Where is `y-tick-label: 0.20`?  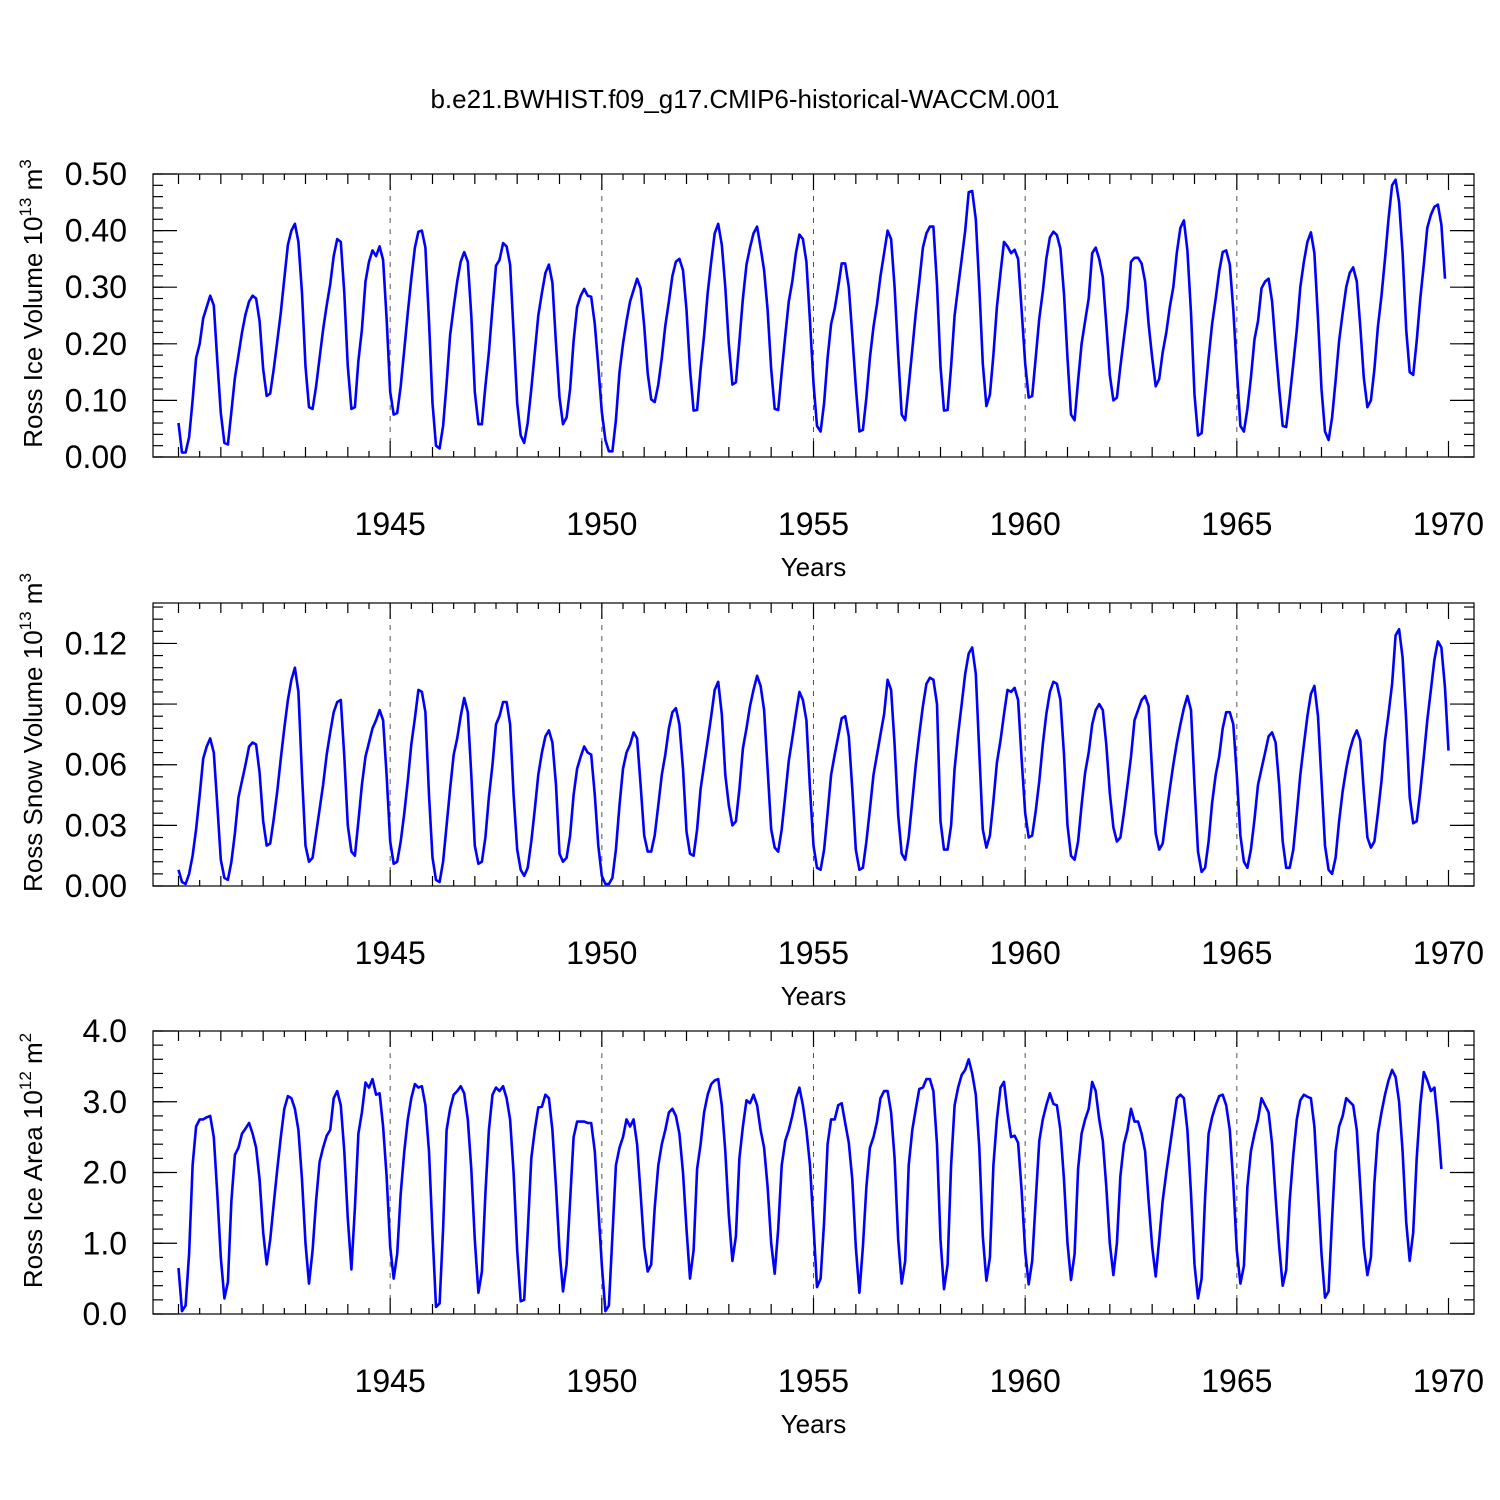
y-tick-label: 0.20 is located at coordinates (96, 344).